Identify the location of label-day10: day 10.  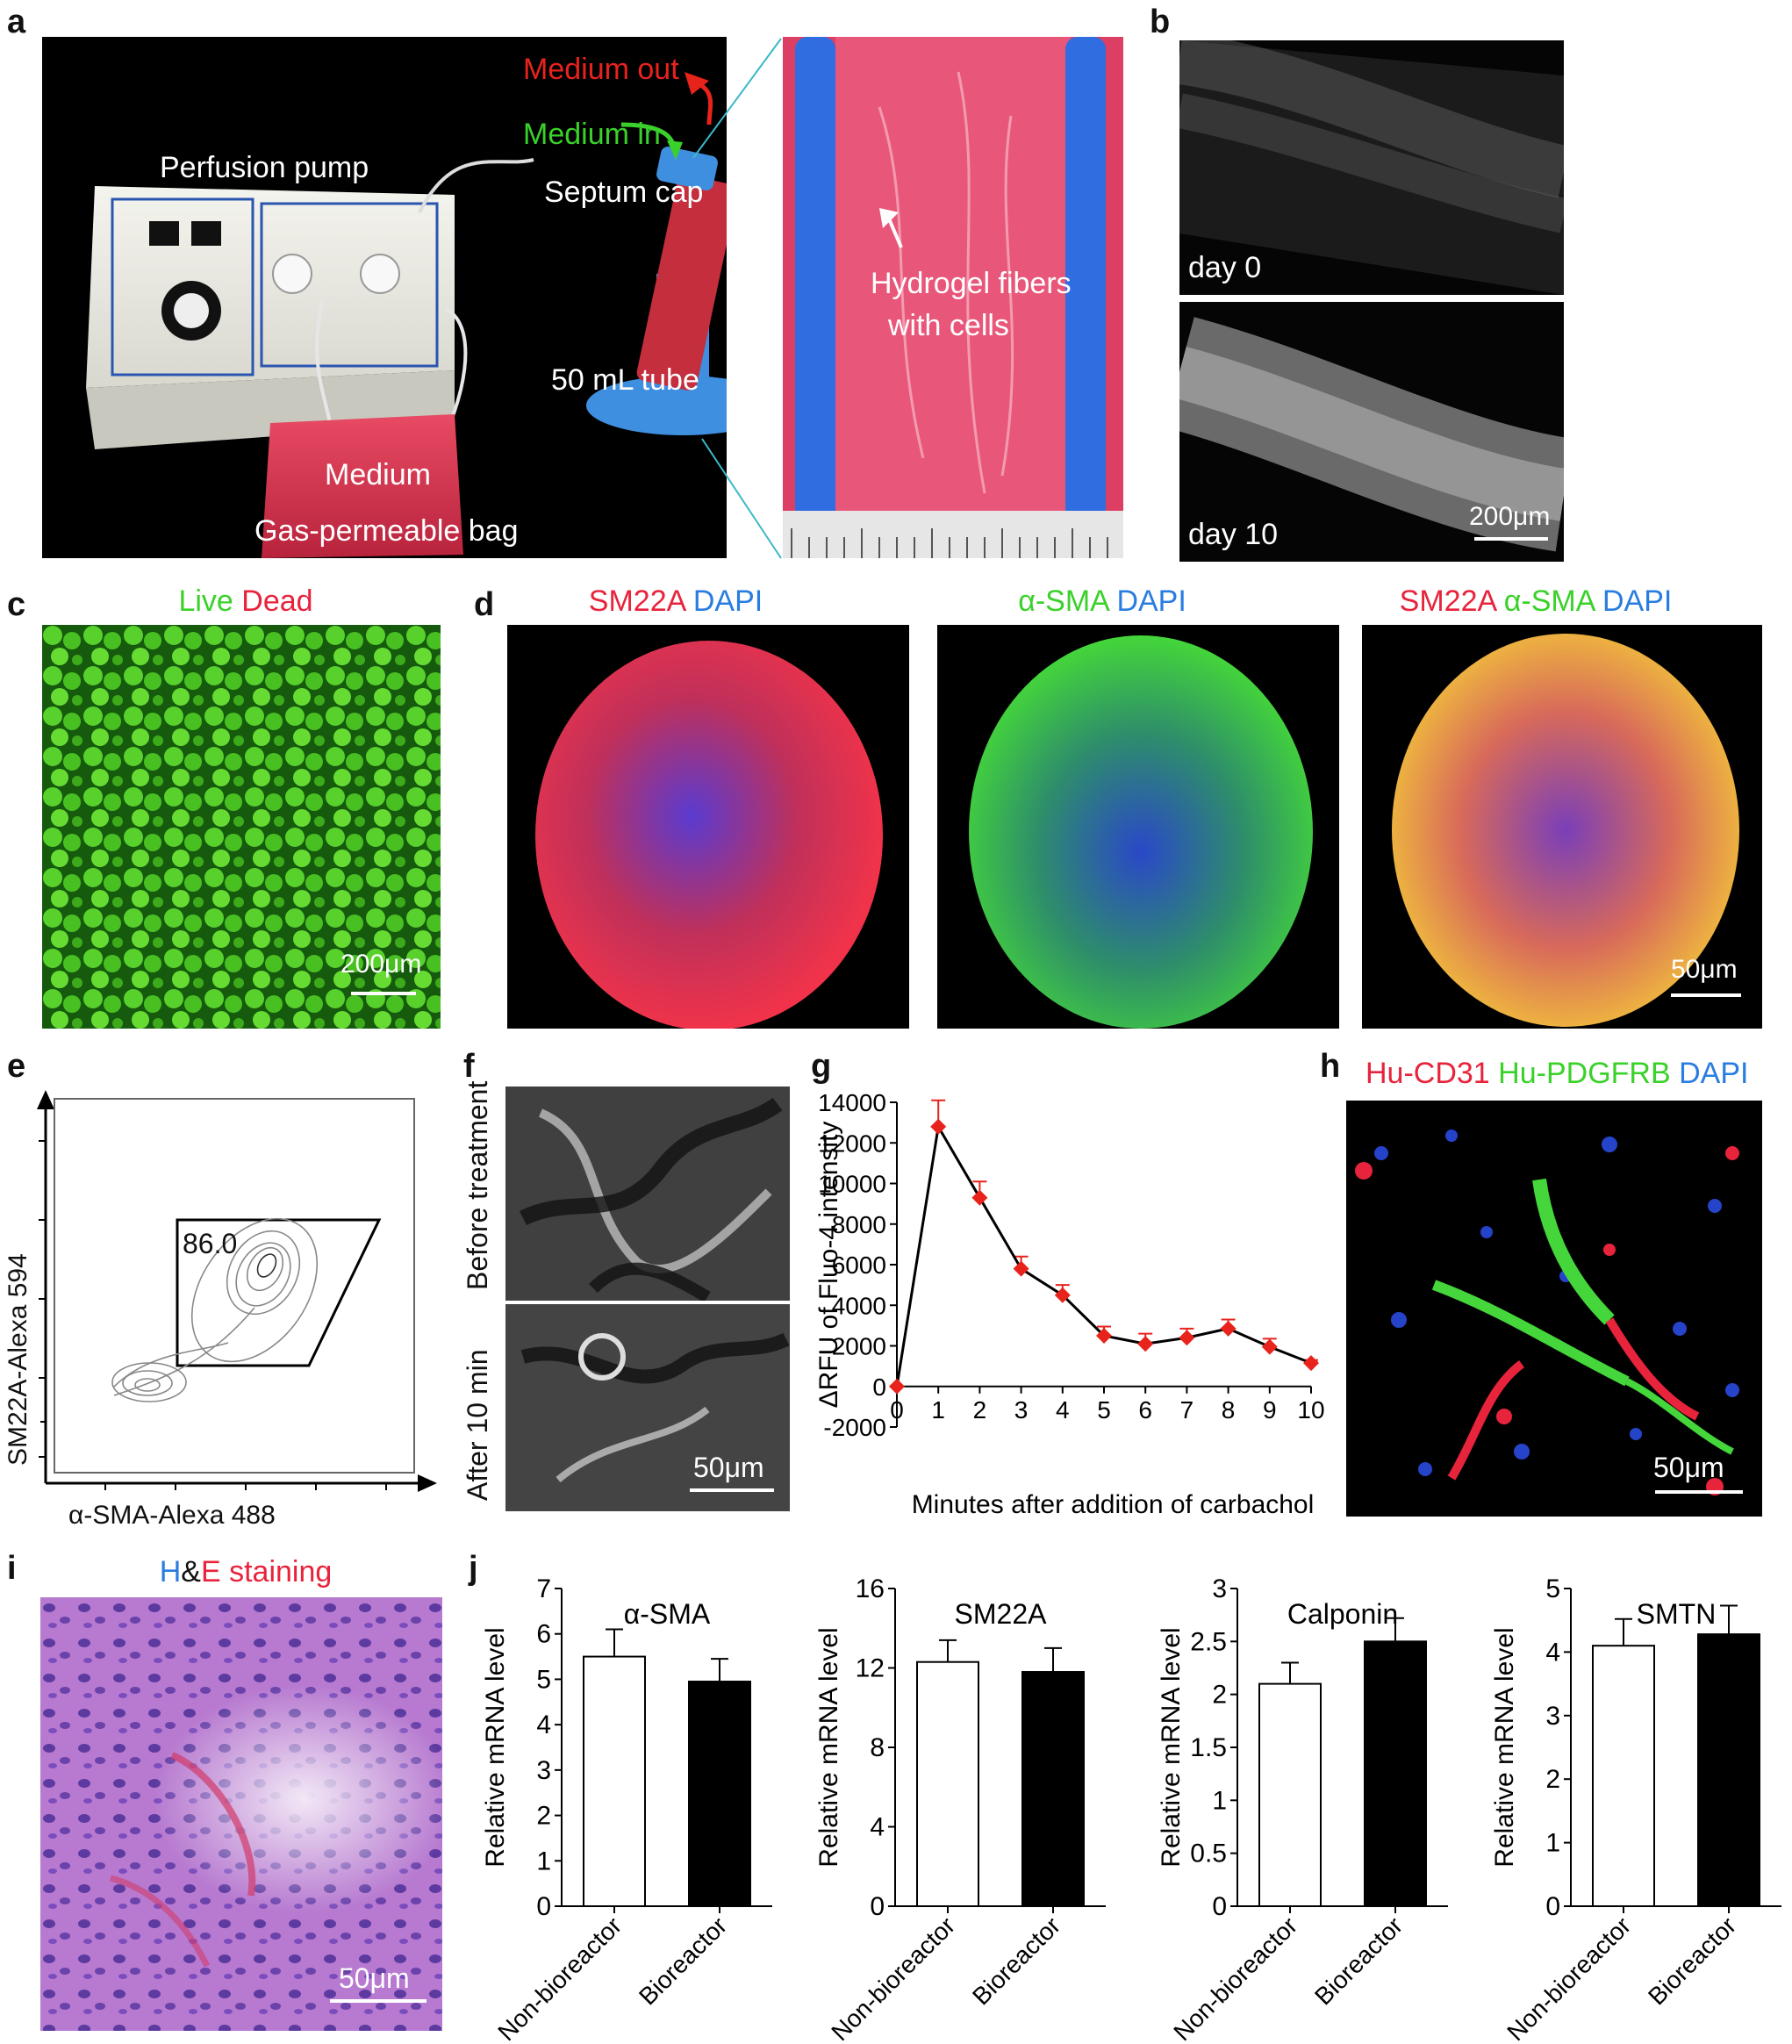
(1233, 535).